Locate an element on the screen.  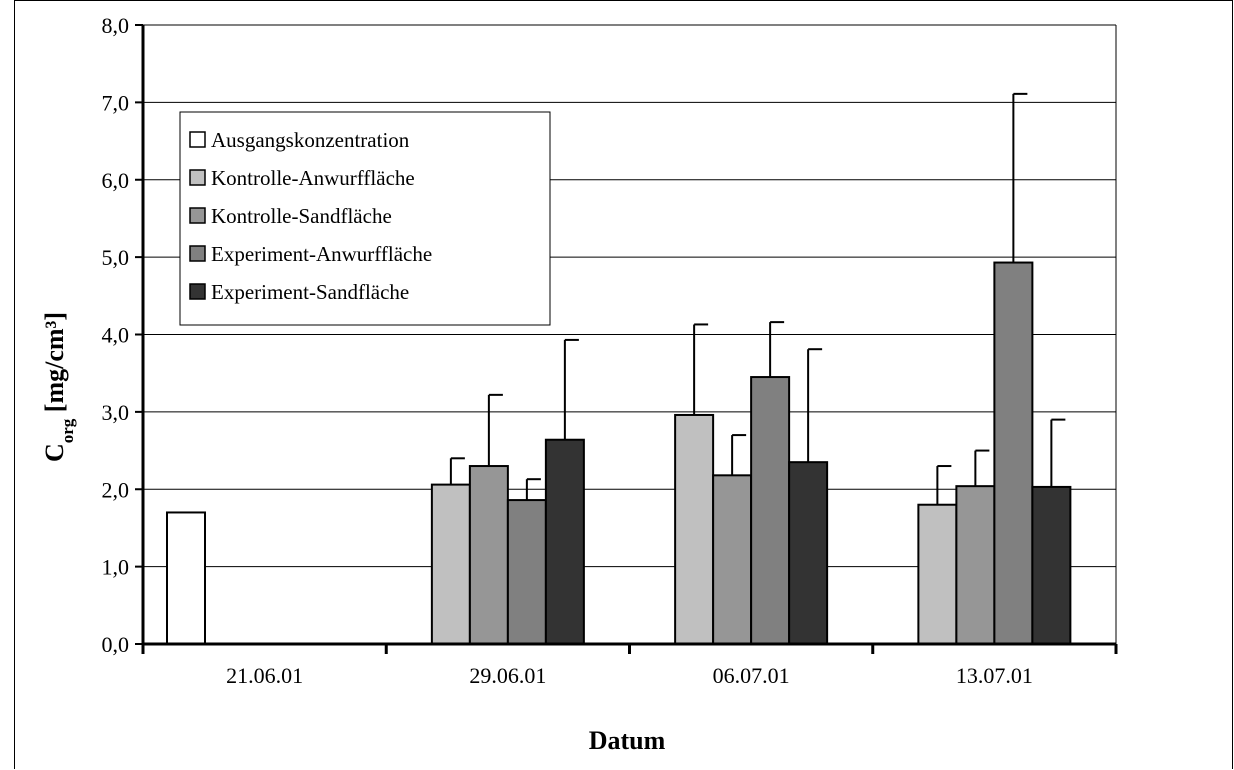
y-tick-label: 6,0 is located at coordinates (116, 180).